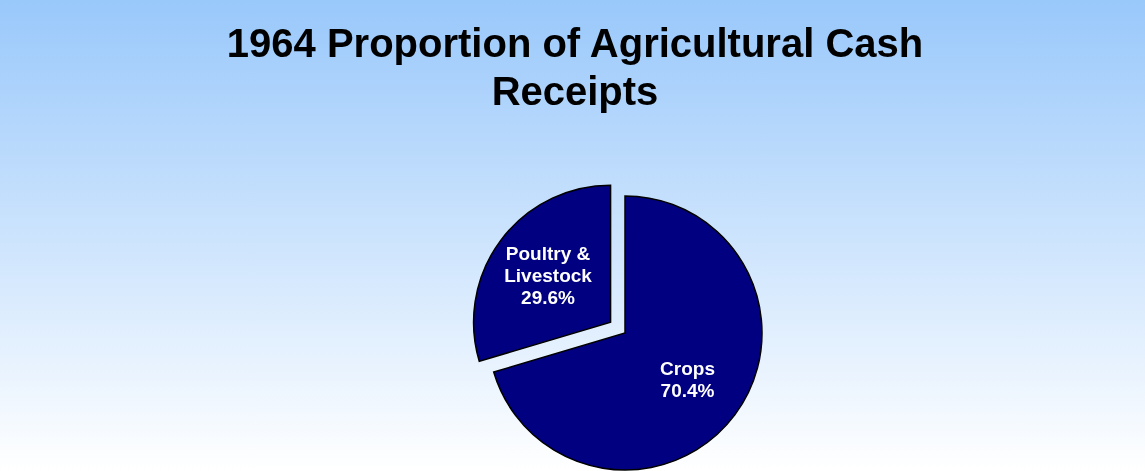 The height and width of the screenshot is (471, 1145). I want to click on data-label: 29.6%, so click(548, 297).